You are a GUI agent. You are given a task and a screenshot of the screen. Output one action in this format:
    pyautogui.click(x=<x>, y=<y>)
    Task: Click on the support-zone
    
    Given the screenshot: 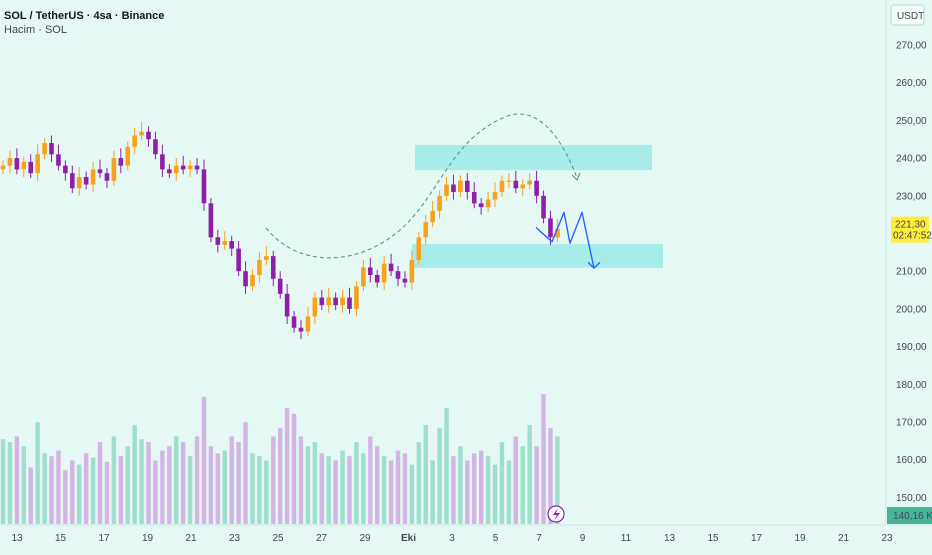 What is the action you would take?
    pyautogui.click(x=537, y=256)
    